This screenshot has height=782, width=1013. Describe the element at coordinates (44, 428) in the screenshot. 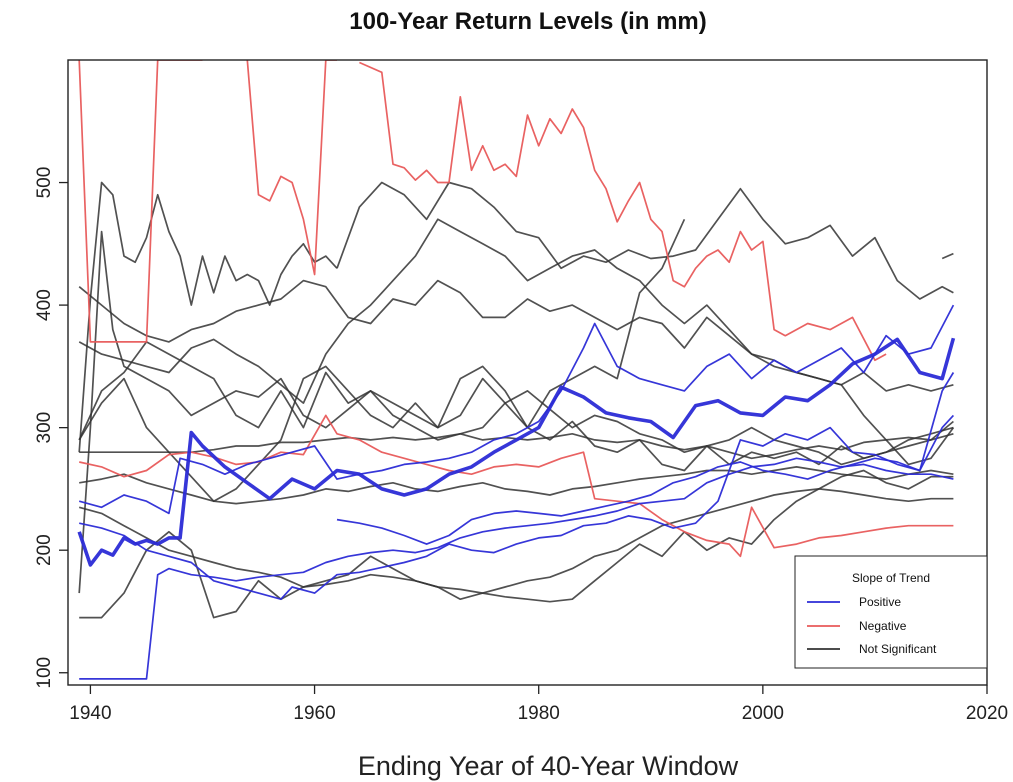

I see `y-tick-label: 300` at that location.